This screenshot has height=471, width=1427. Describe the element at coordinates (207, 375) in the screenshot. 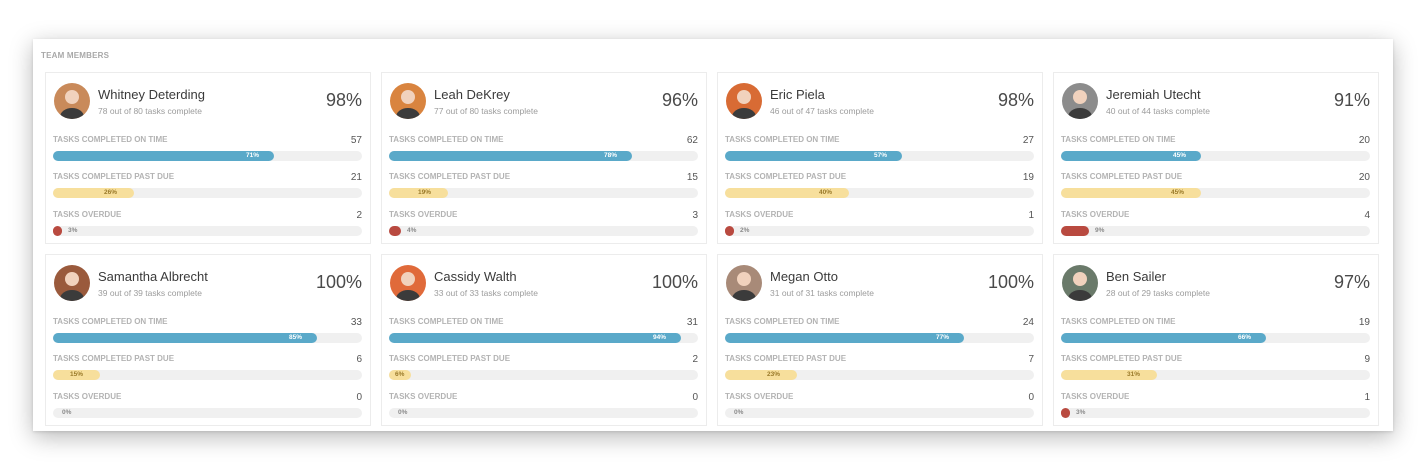

I see `progress-track: 15%` at that location.